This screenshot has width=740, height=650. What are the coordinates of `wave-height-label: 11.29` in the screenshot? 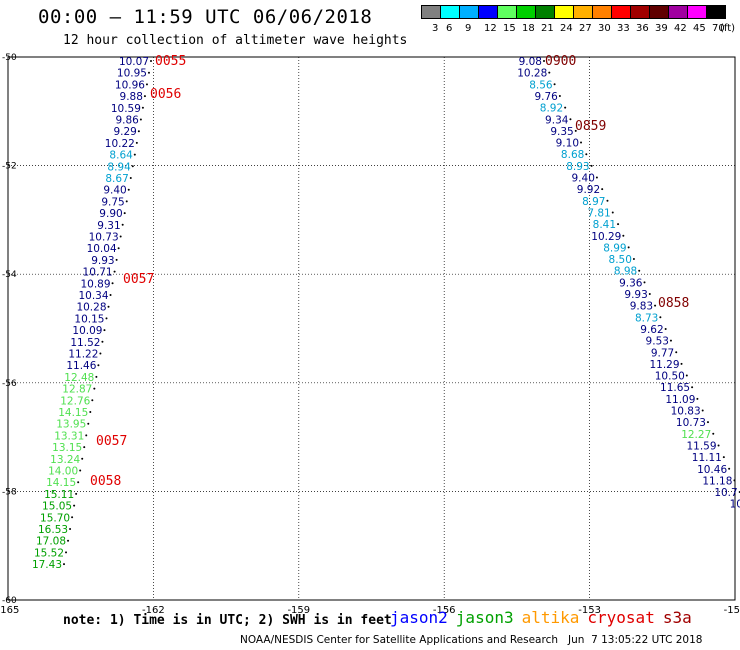 It's located at (664, 365).